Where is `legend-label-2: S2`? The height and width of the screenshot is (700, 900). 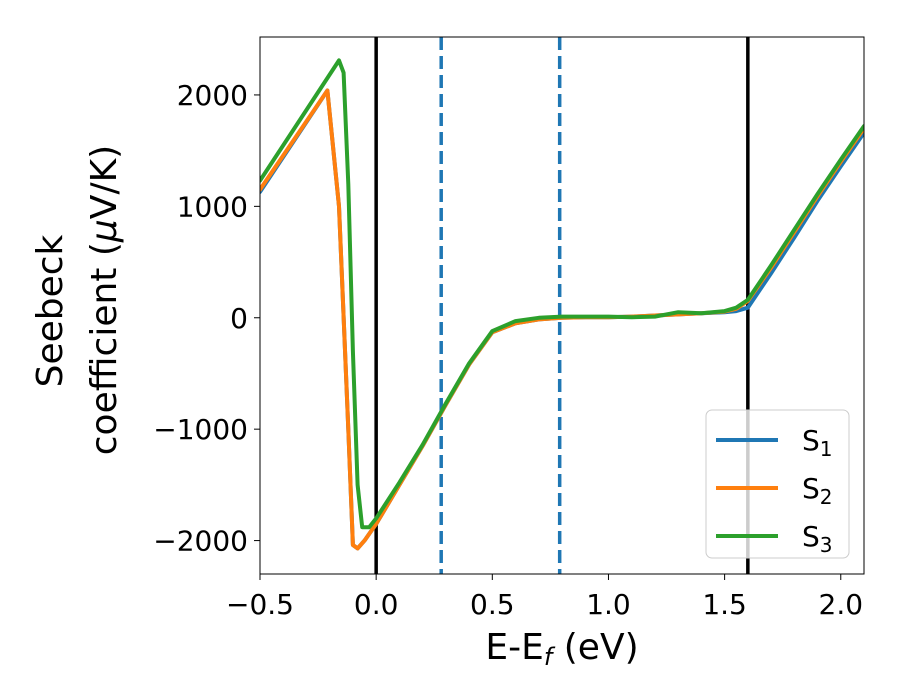 legend-label-2: S2 is located at coordinates (817, 490).